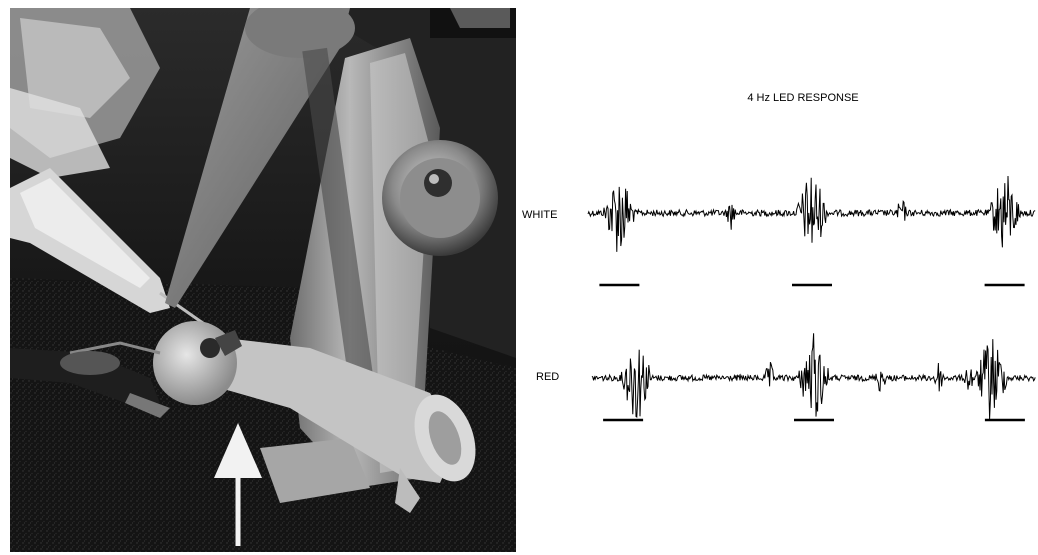  Describe the element at coordinates (547, 377) in the screenshot. I see `row-label-red: RED` at that location.